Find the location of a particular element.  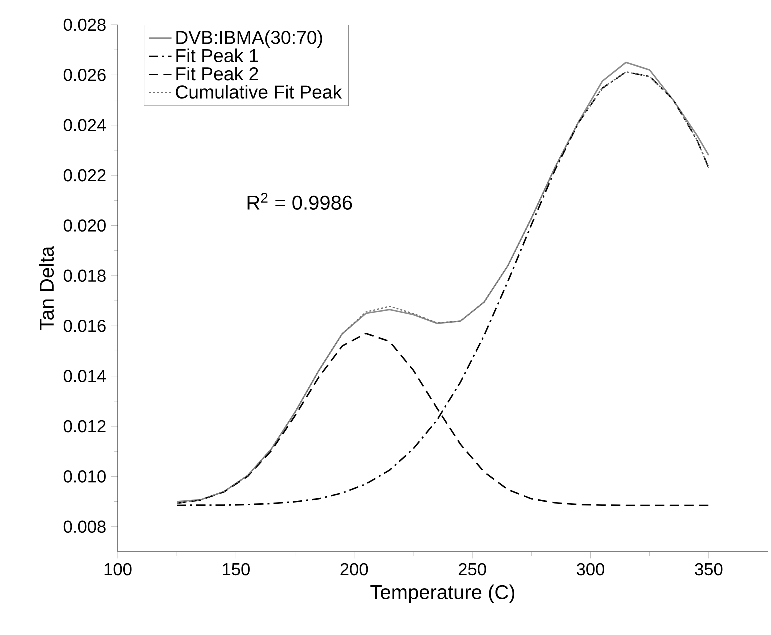

y-tick-label: 0.008 is located at coordinates (85, 527).